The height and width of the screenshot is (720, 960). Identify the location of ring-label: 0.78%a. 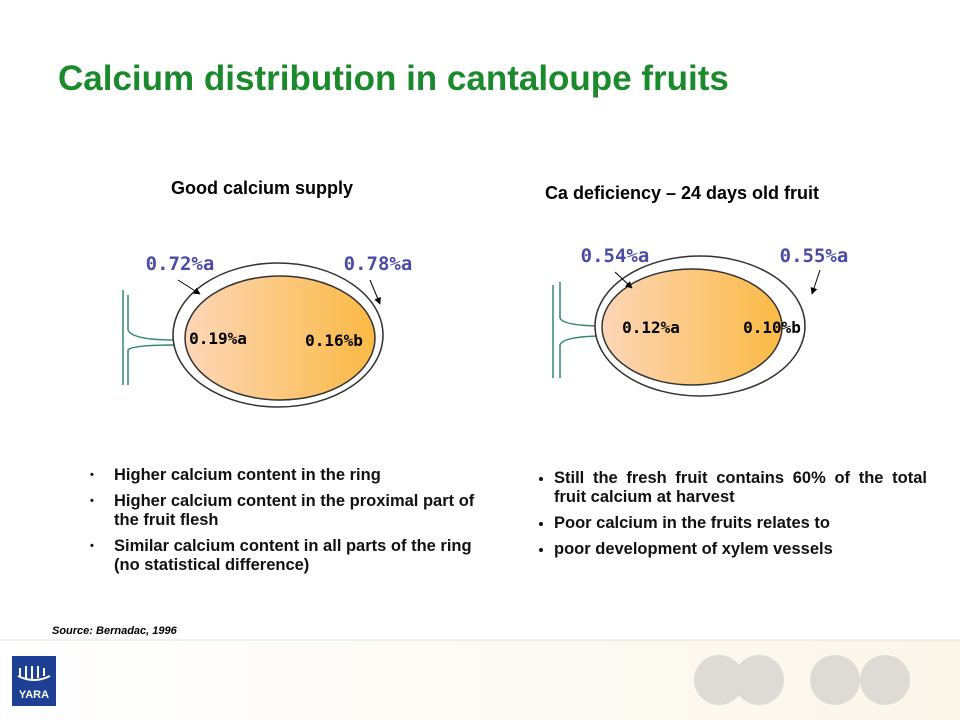
(378, 264).